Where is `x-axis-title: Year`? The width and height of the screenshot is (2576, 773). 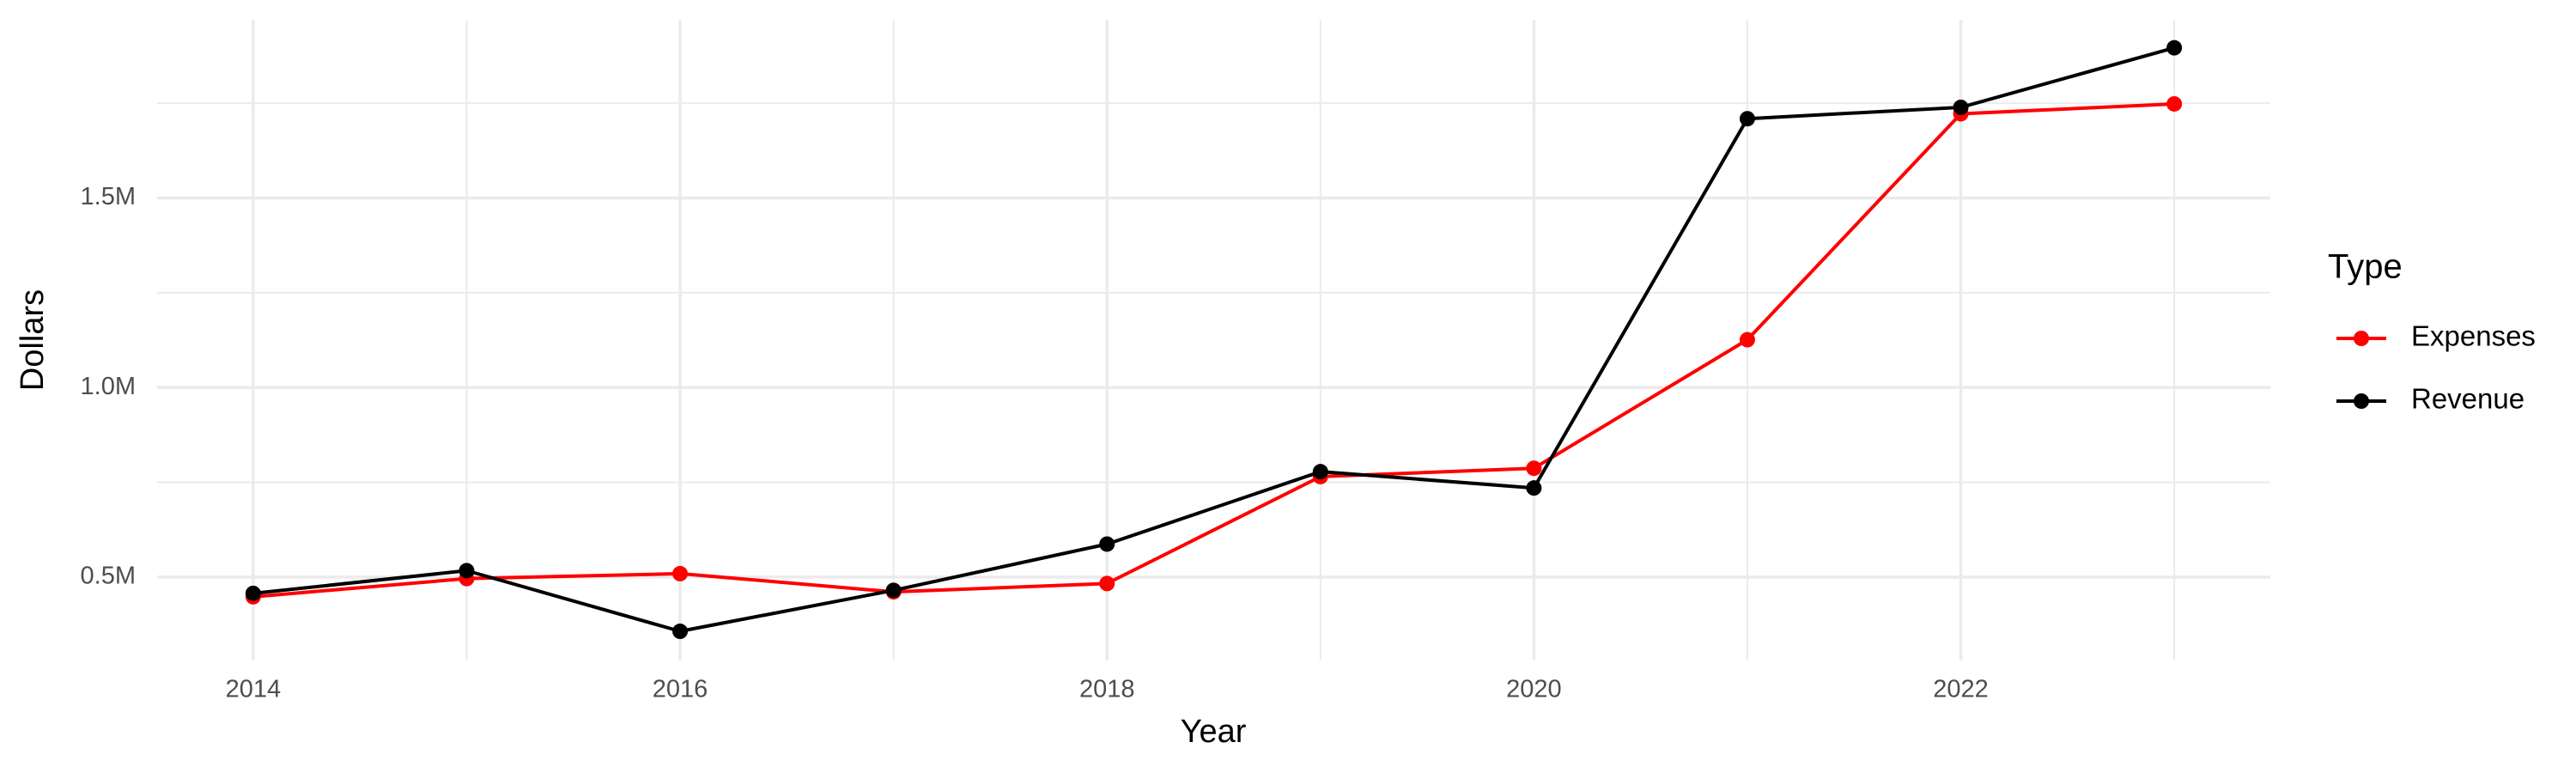 x-axis-title: Year is located at coordinates (1214, 732).